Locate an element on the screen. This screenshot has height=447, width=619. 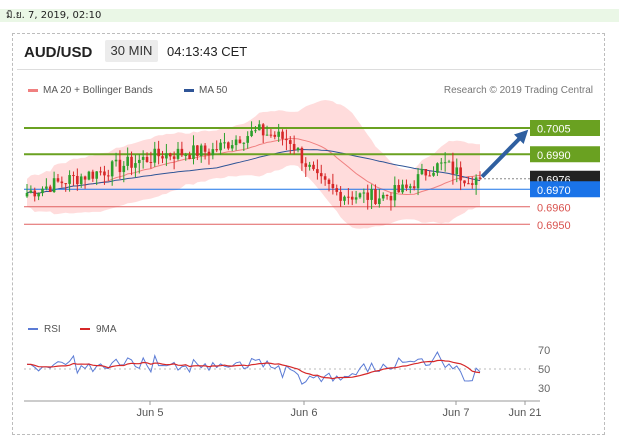
header-divider is located at coordinates (309, 69).